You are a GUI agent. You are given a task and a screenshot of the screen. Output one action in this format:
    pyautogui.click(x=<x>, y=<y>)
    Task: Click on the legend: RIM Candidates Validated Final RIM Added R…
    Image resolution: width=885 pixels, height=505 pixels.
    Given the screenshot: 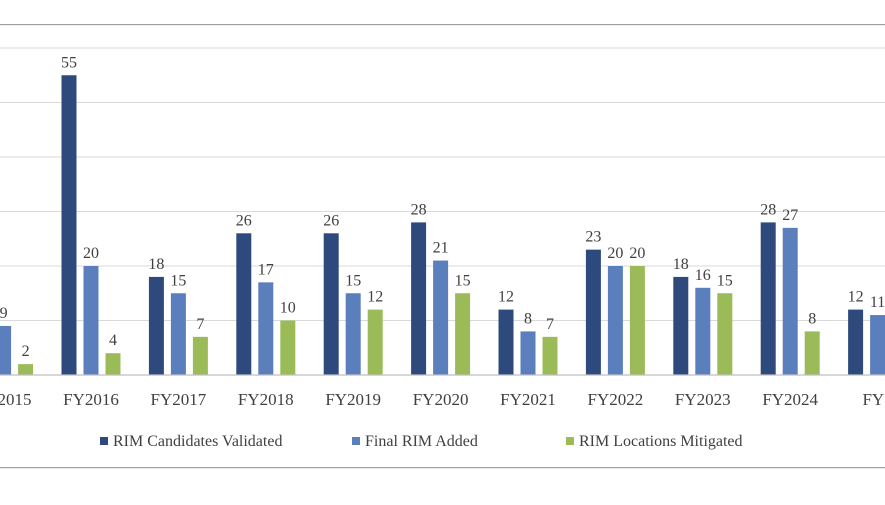 What is the action you would take?
    pyautogui.click(x=421, y=441)
    